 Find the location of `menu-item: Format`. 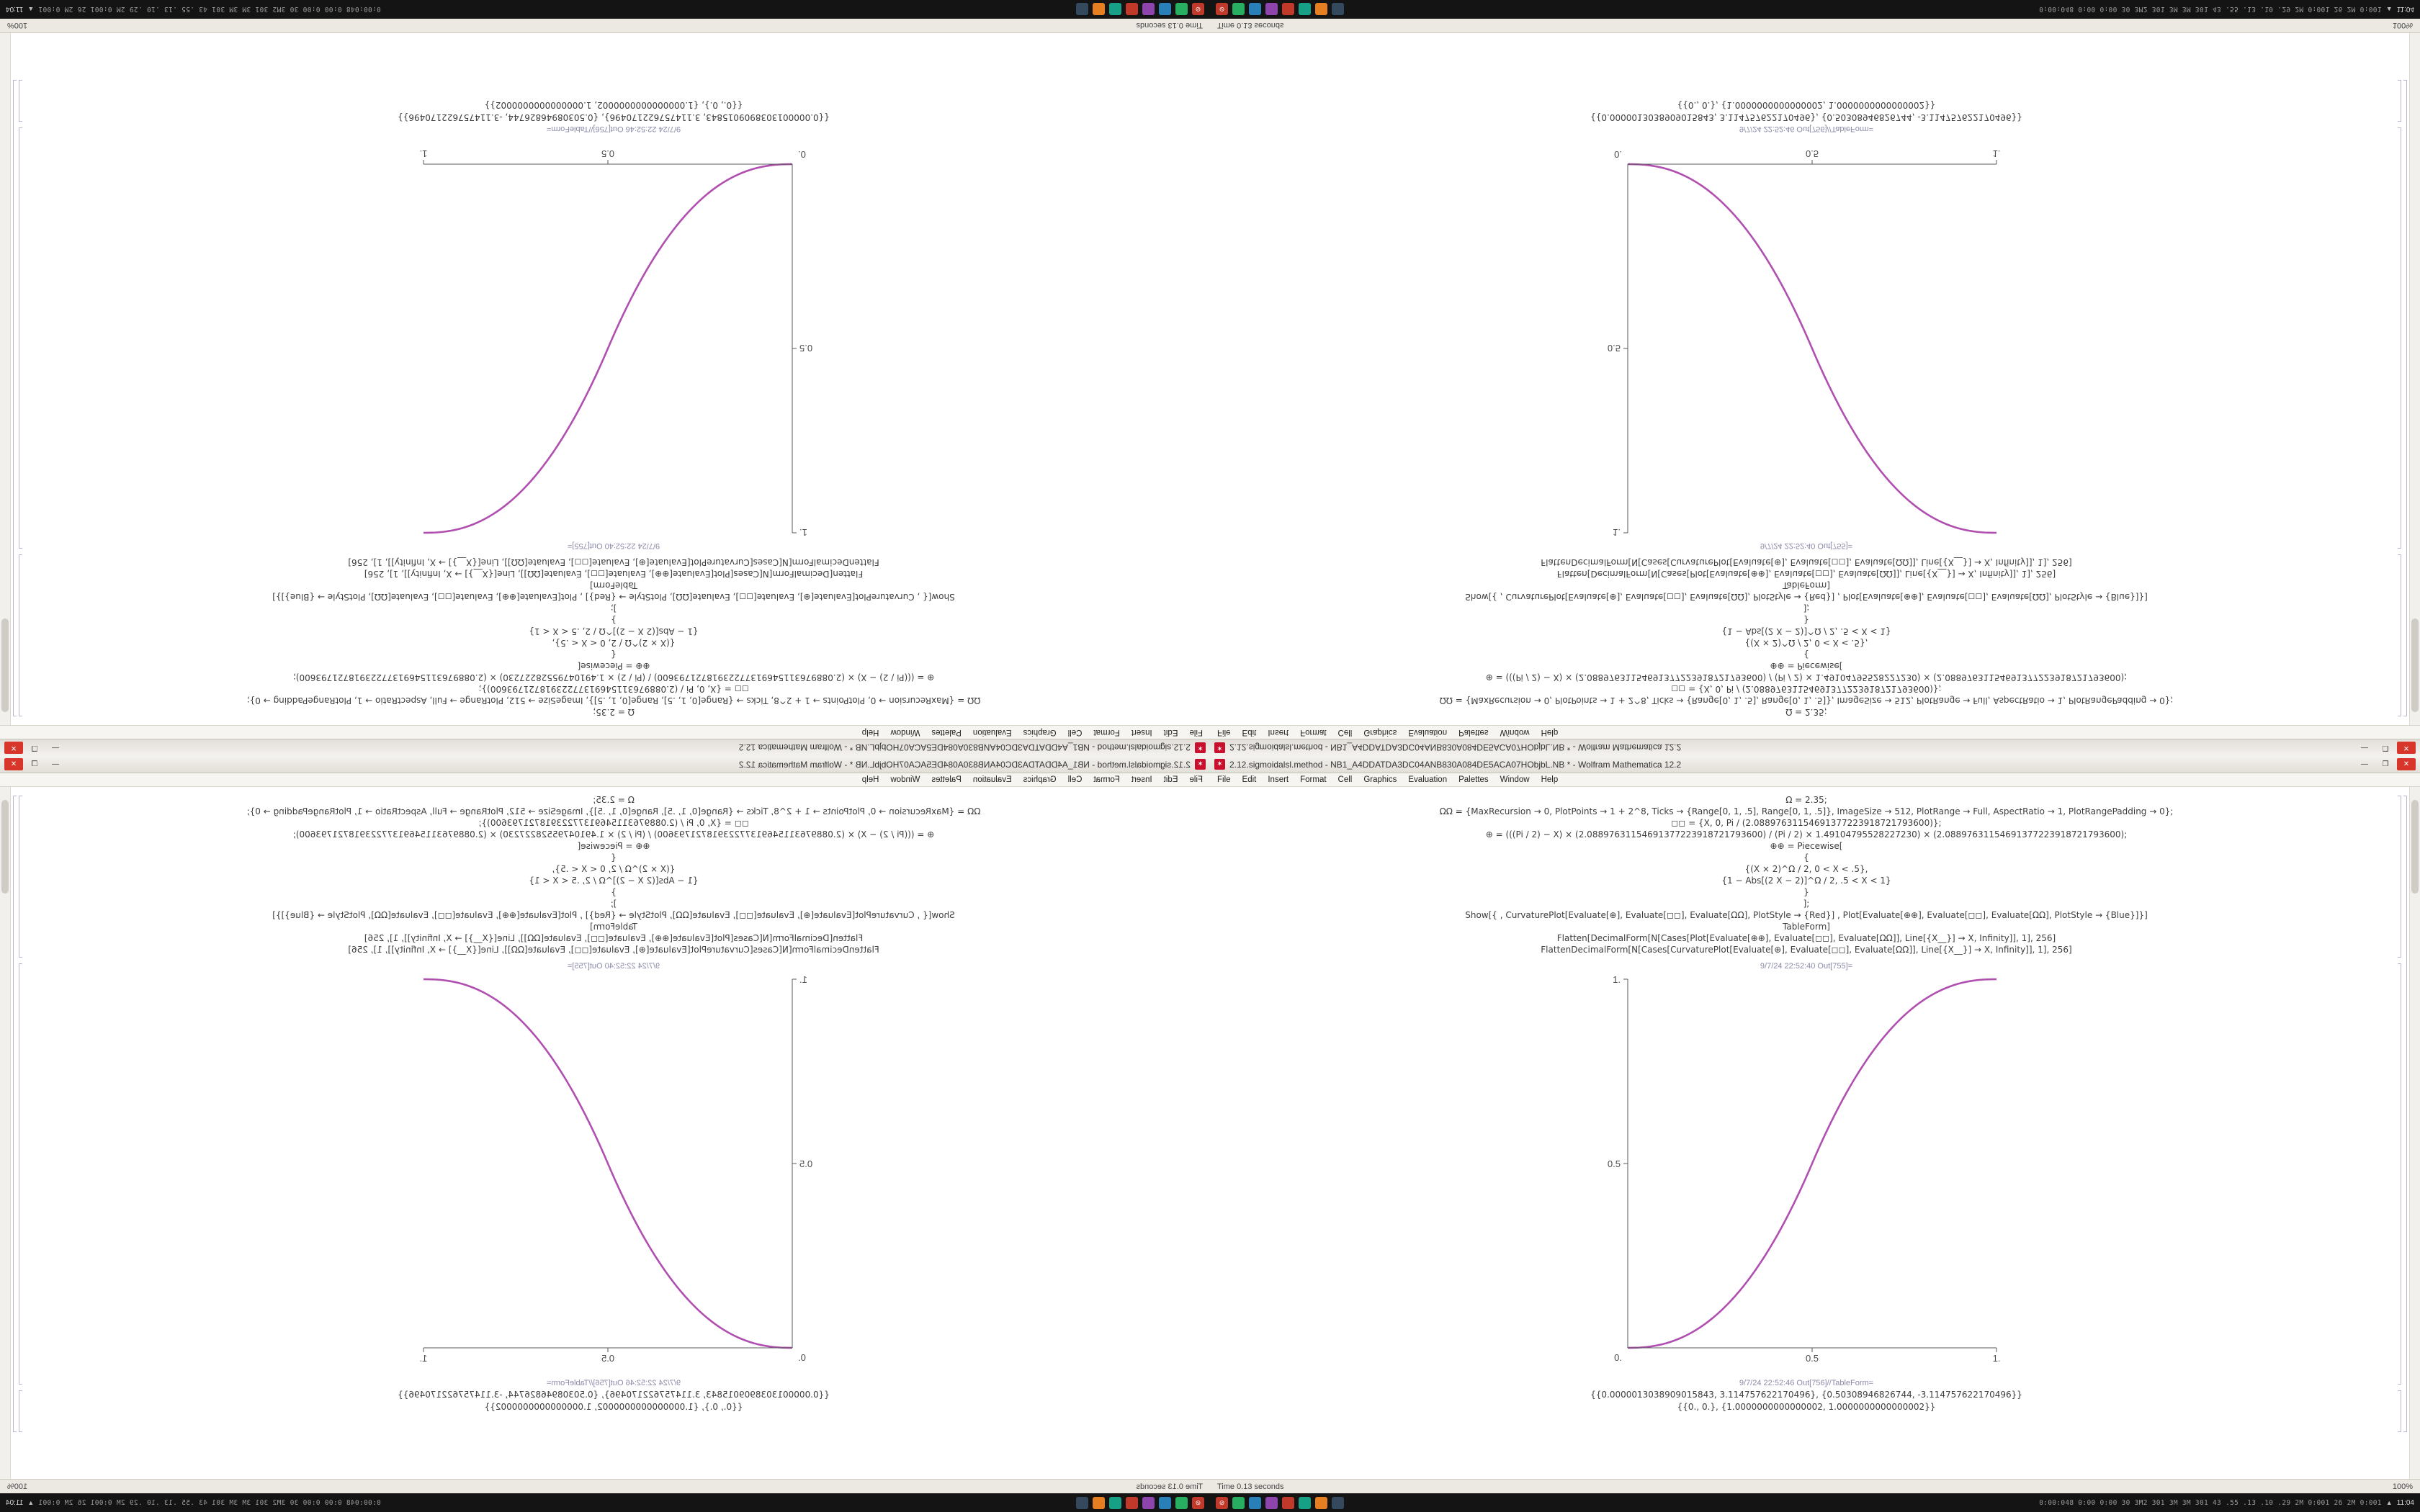

menu-item: Format is located at coordinates (1313, 779).